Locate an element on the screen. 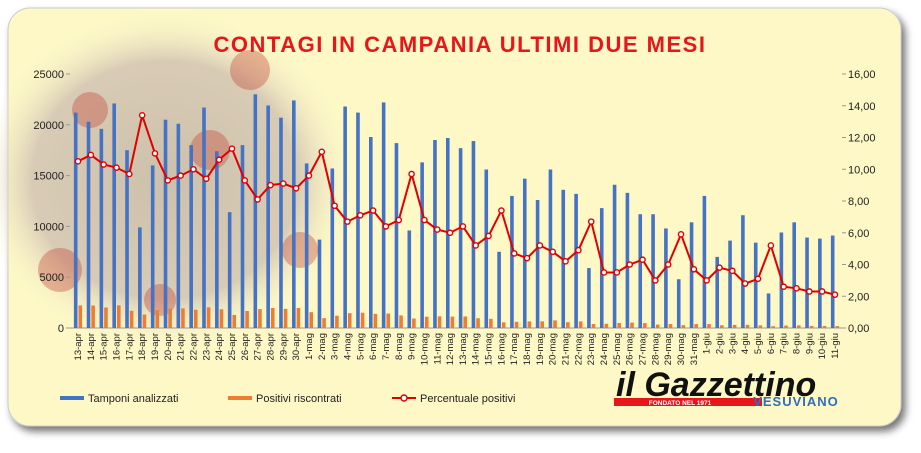 This screenshot has height=453, width=921. x-tick-label: 3-mag is located at coordinates (335, 346).